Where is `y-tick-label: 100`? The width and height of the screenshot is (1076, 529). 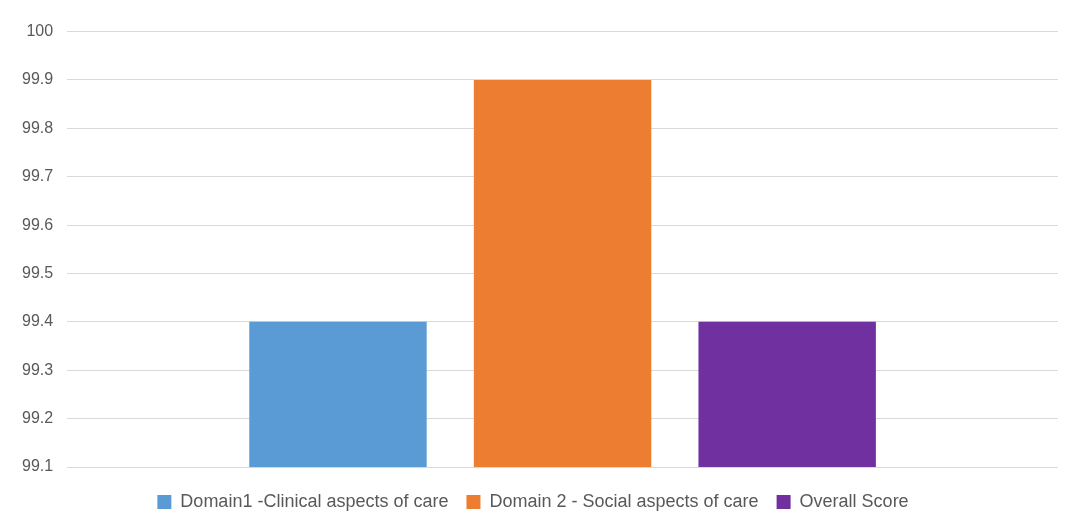
y-tick-label: 100 is located at coordinates (40, 31).